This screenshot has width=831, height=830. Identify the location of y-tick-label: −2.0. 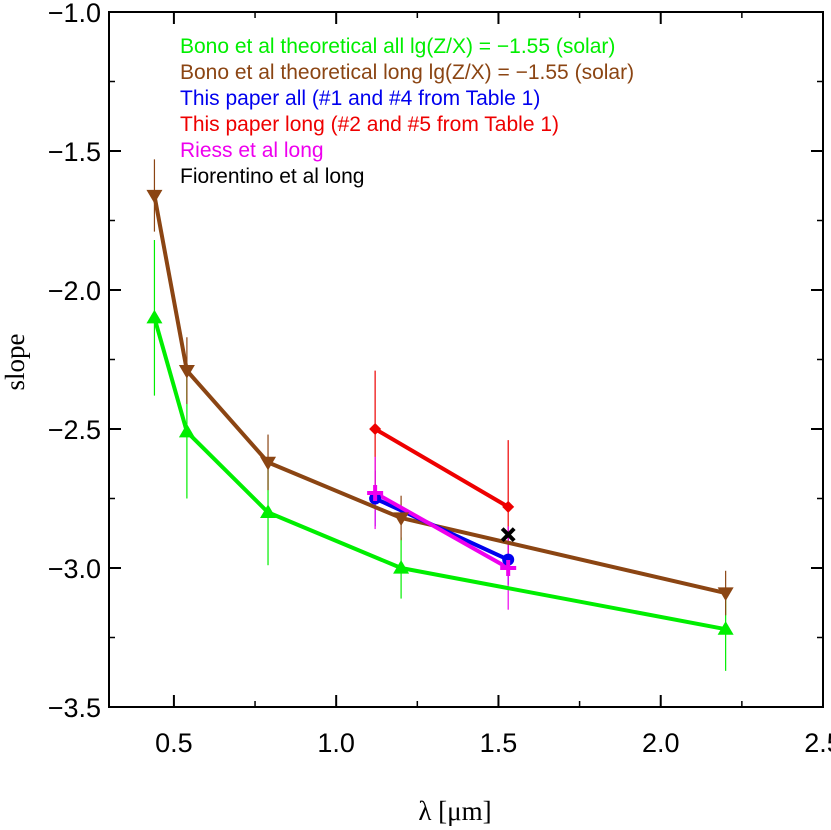
(74, 291).